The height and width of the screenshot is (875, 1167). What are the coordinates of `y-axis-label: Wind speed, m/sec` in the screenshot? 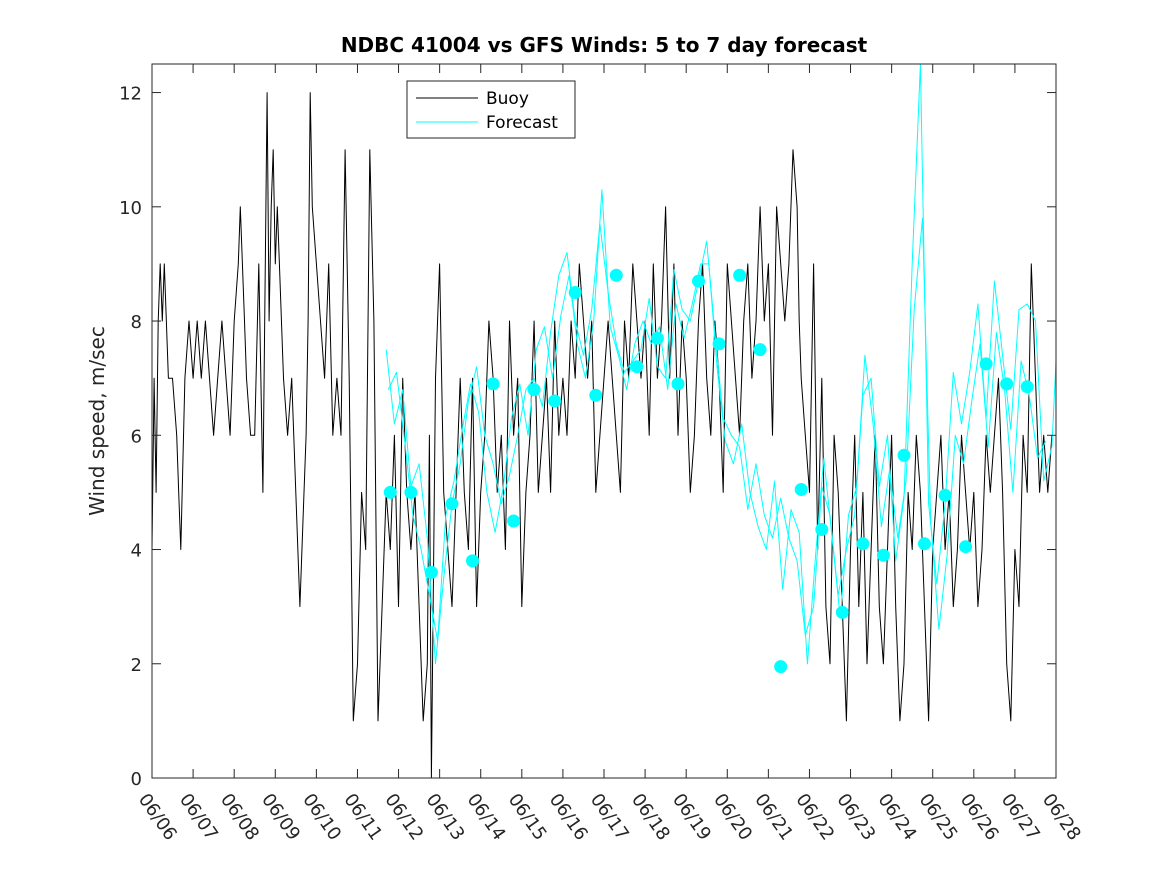 It's located at (97, 421).